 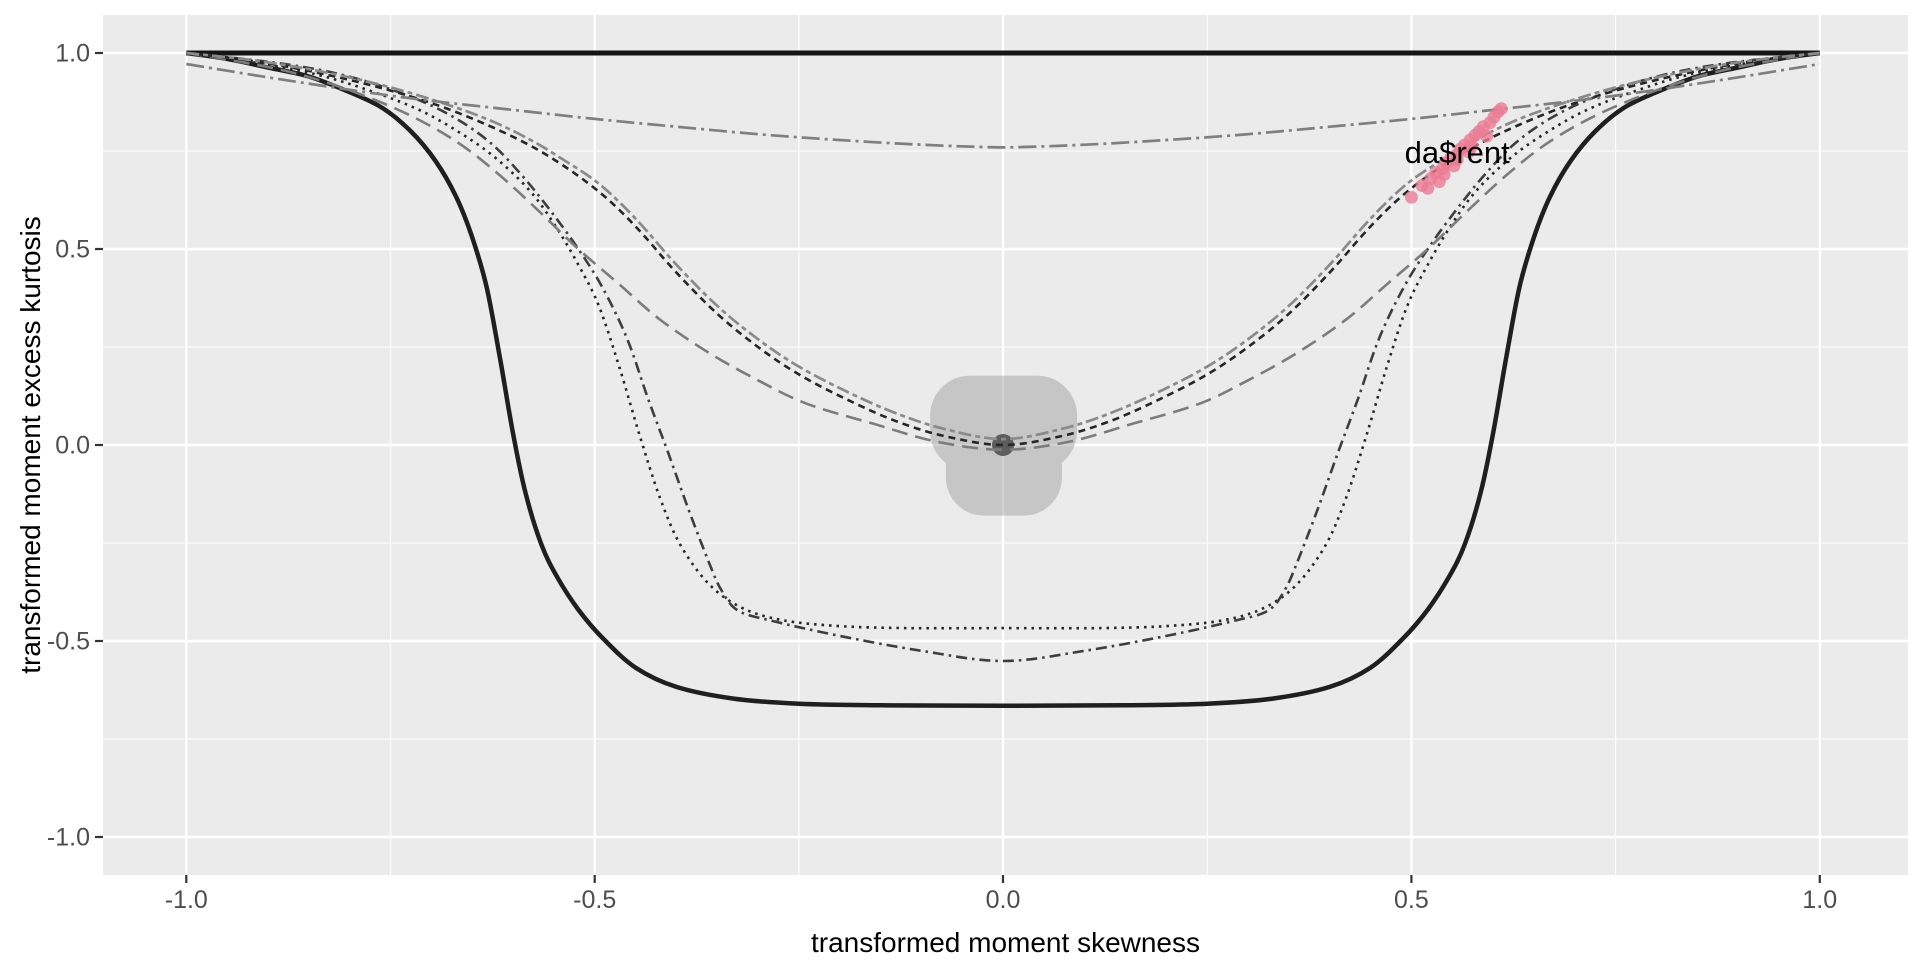 I want to click on x-tick-label: -0.5, so click(x=594, y=900).